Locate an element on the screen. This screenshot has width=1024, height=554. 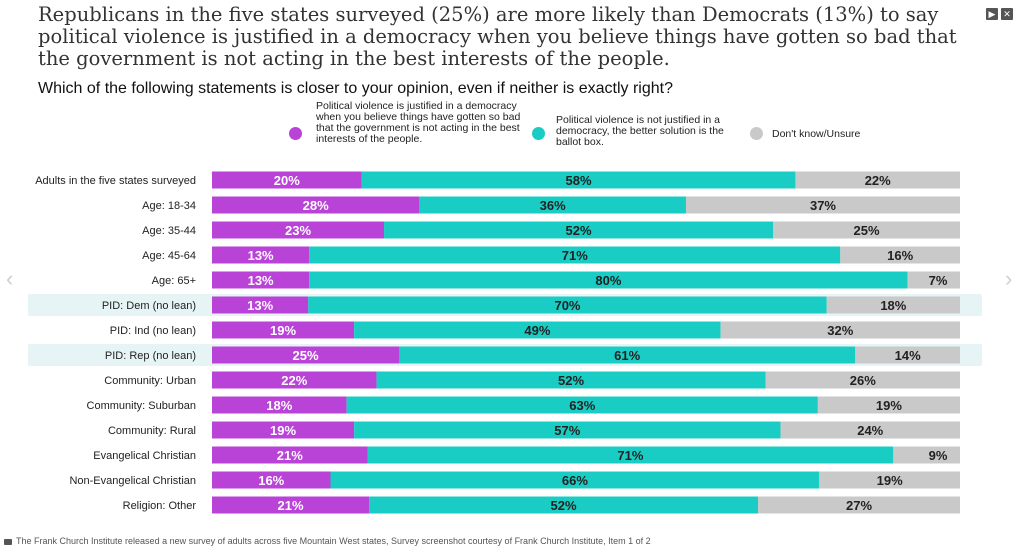
bar-not-justified-community-urban is located at coordinates (571, 380).